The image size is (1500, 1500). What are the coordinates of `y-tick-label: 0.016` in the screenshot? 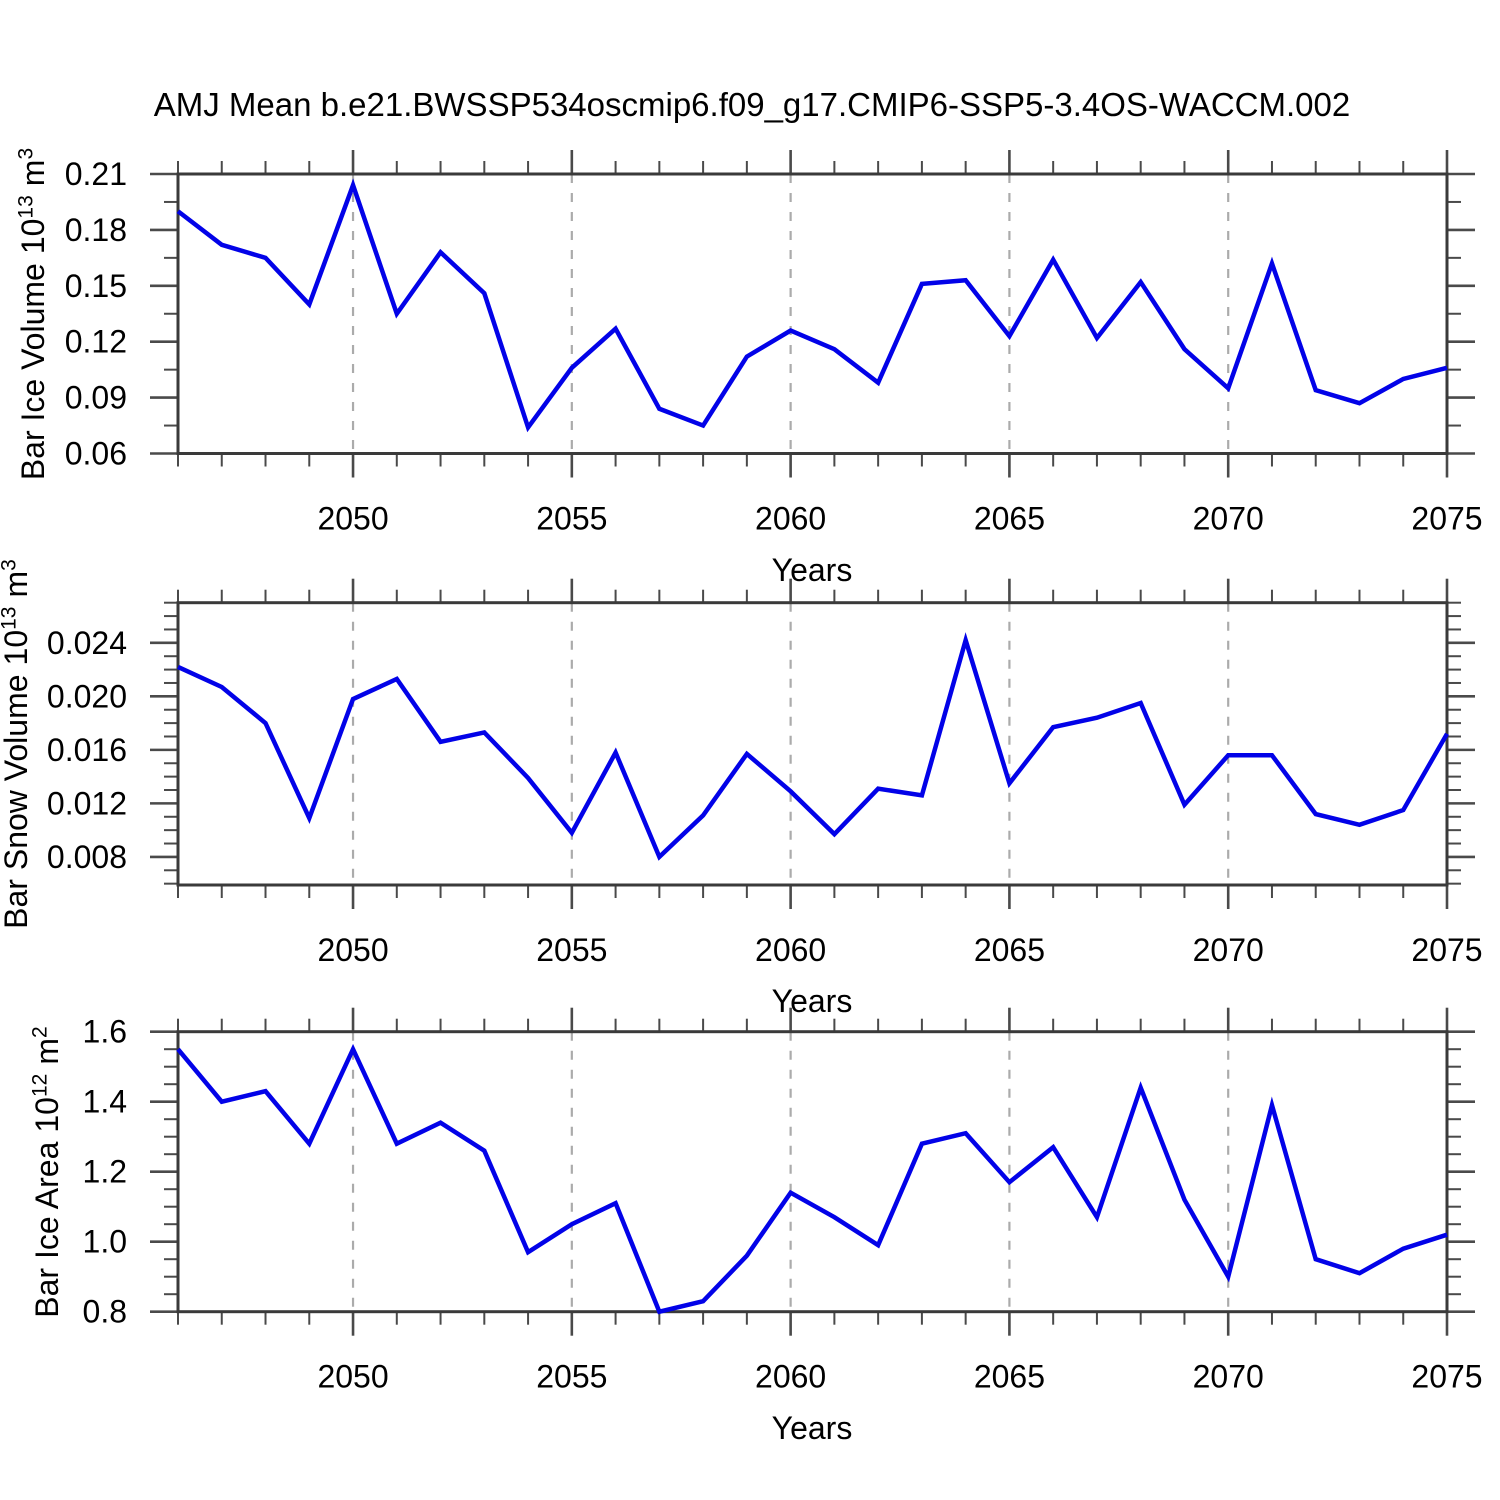 It's located at (87, 750).